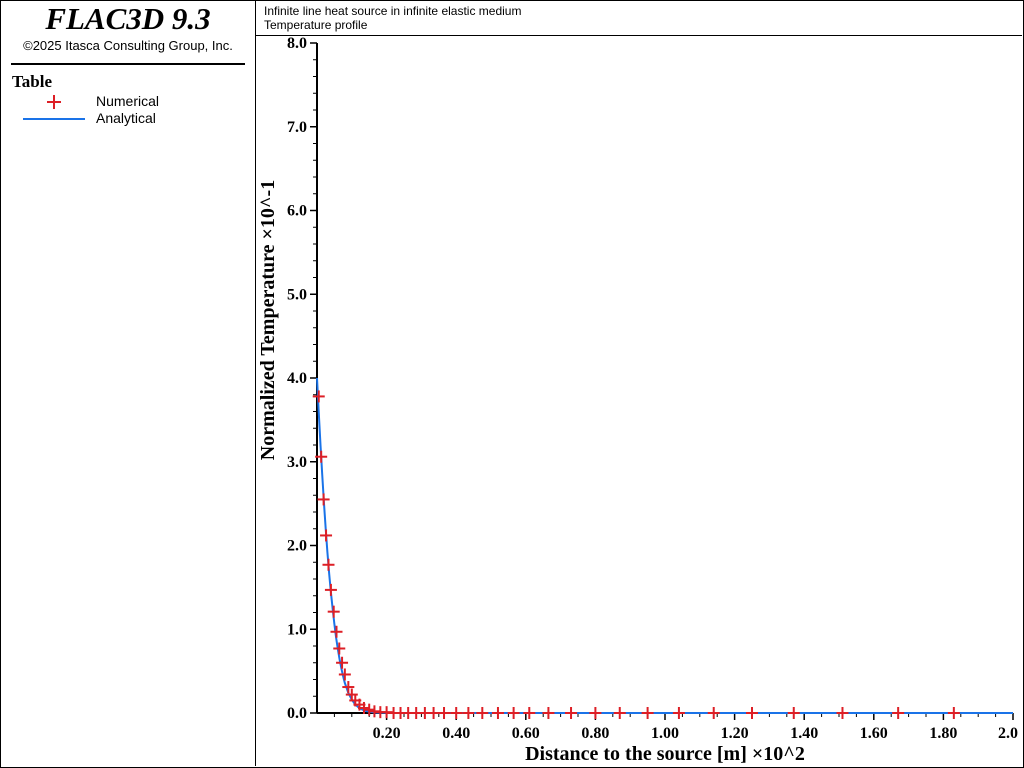 This screenshot has width=1024, height=768. Describe the element at coordinates (128, 18) in the screenshot. I see `app-title: FLAC3D 9.3` at that location.